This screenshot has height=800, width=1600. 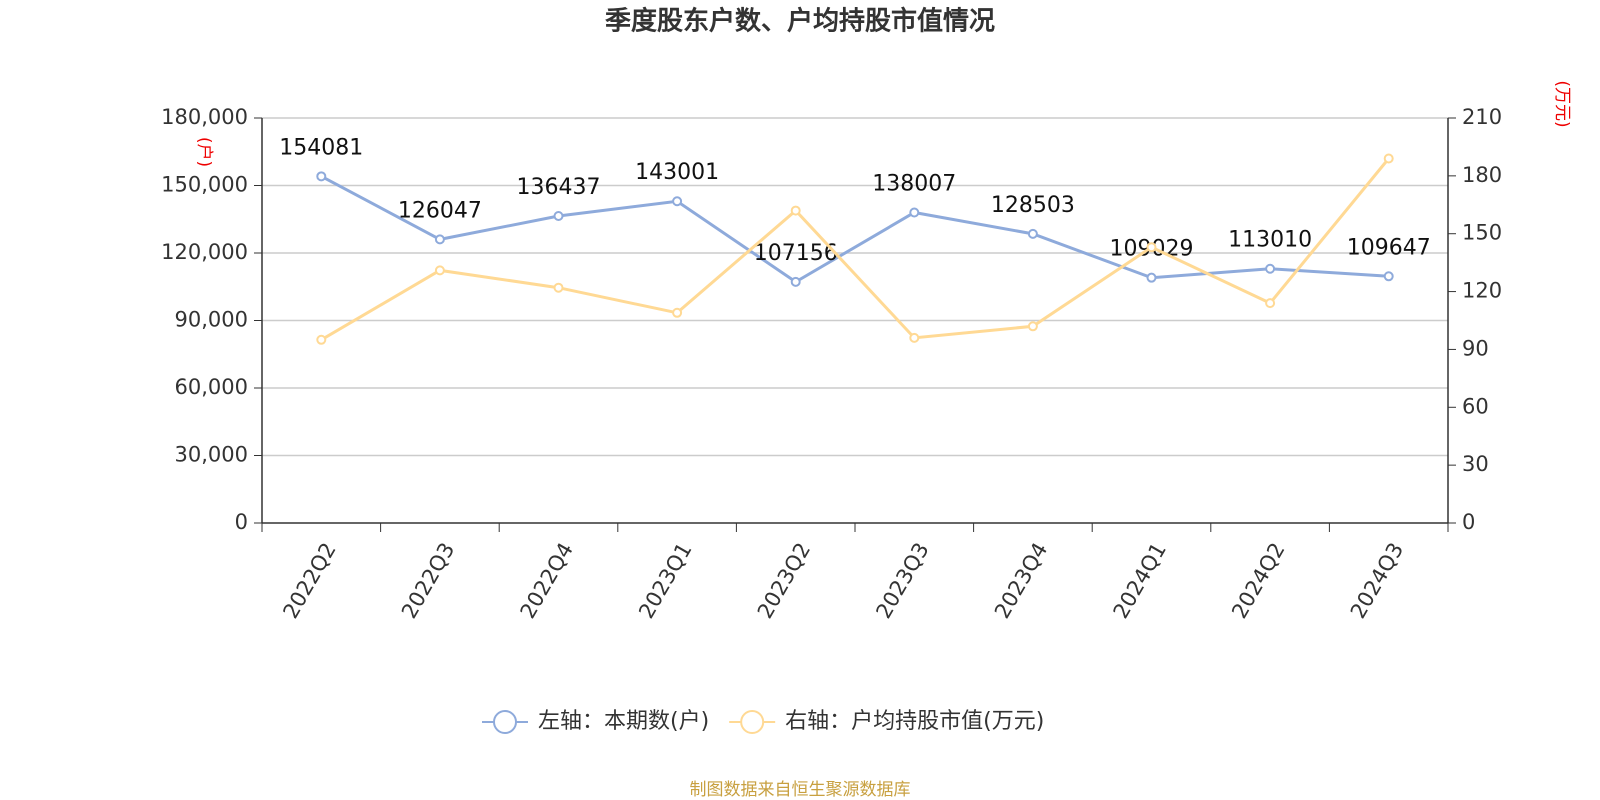 I want to click on y2-unit: (万元), so click(x=1562, y=103).